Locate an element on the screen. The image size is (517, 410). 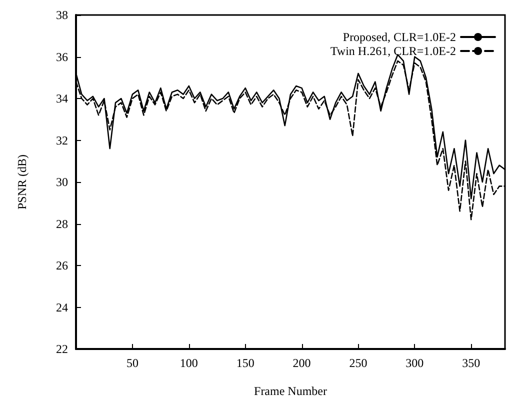
x-tick-label: 200 is located at coordinates (301, 363).